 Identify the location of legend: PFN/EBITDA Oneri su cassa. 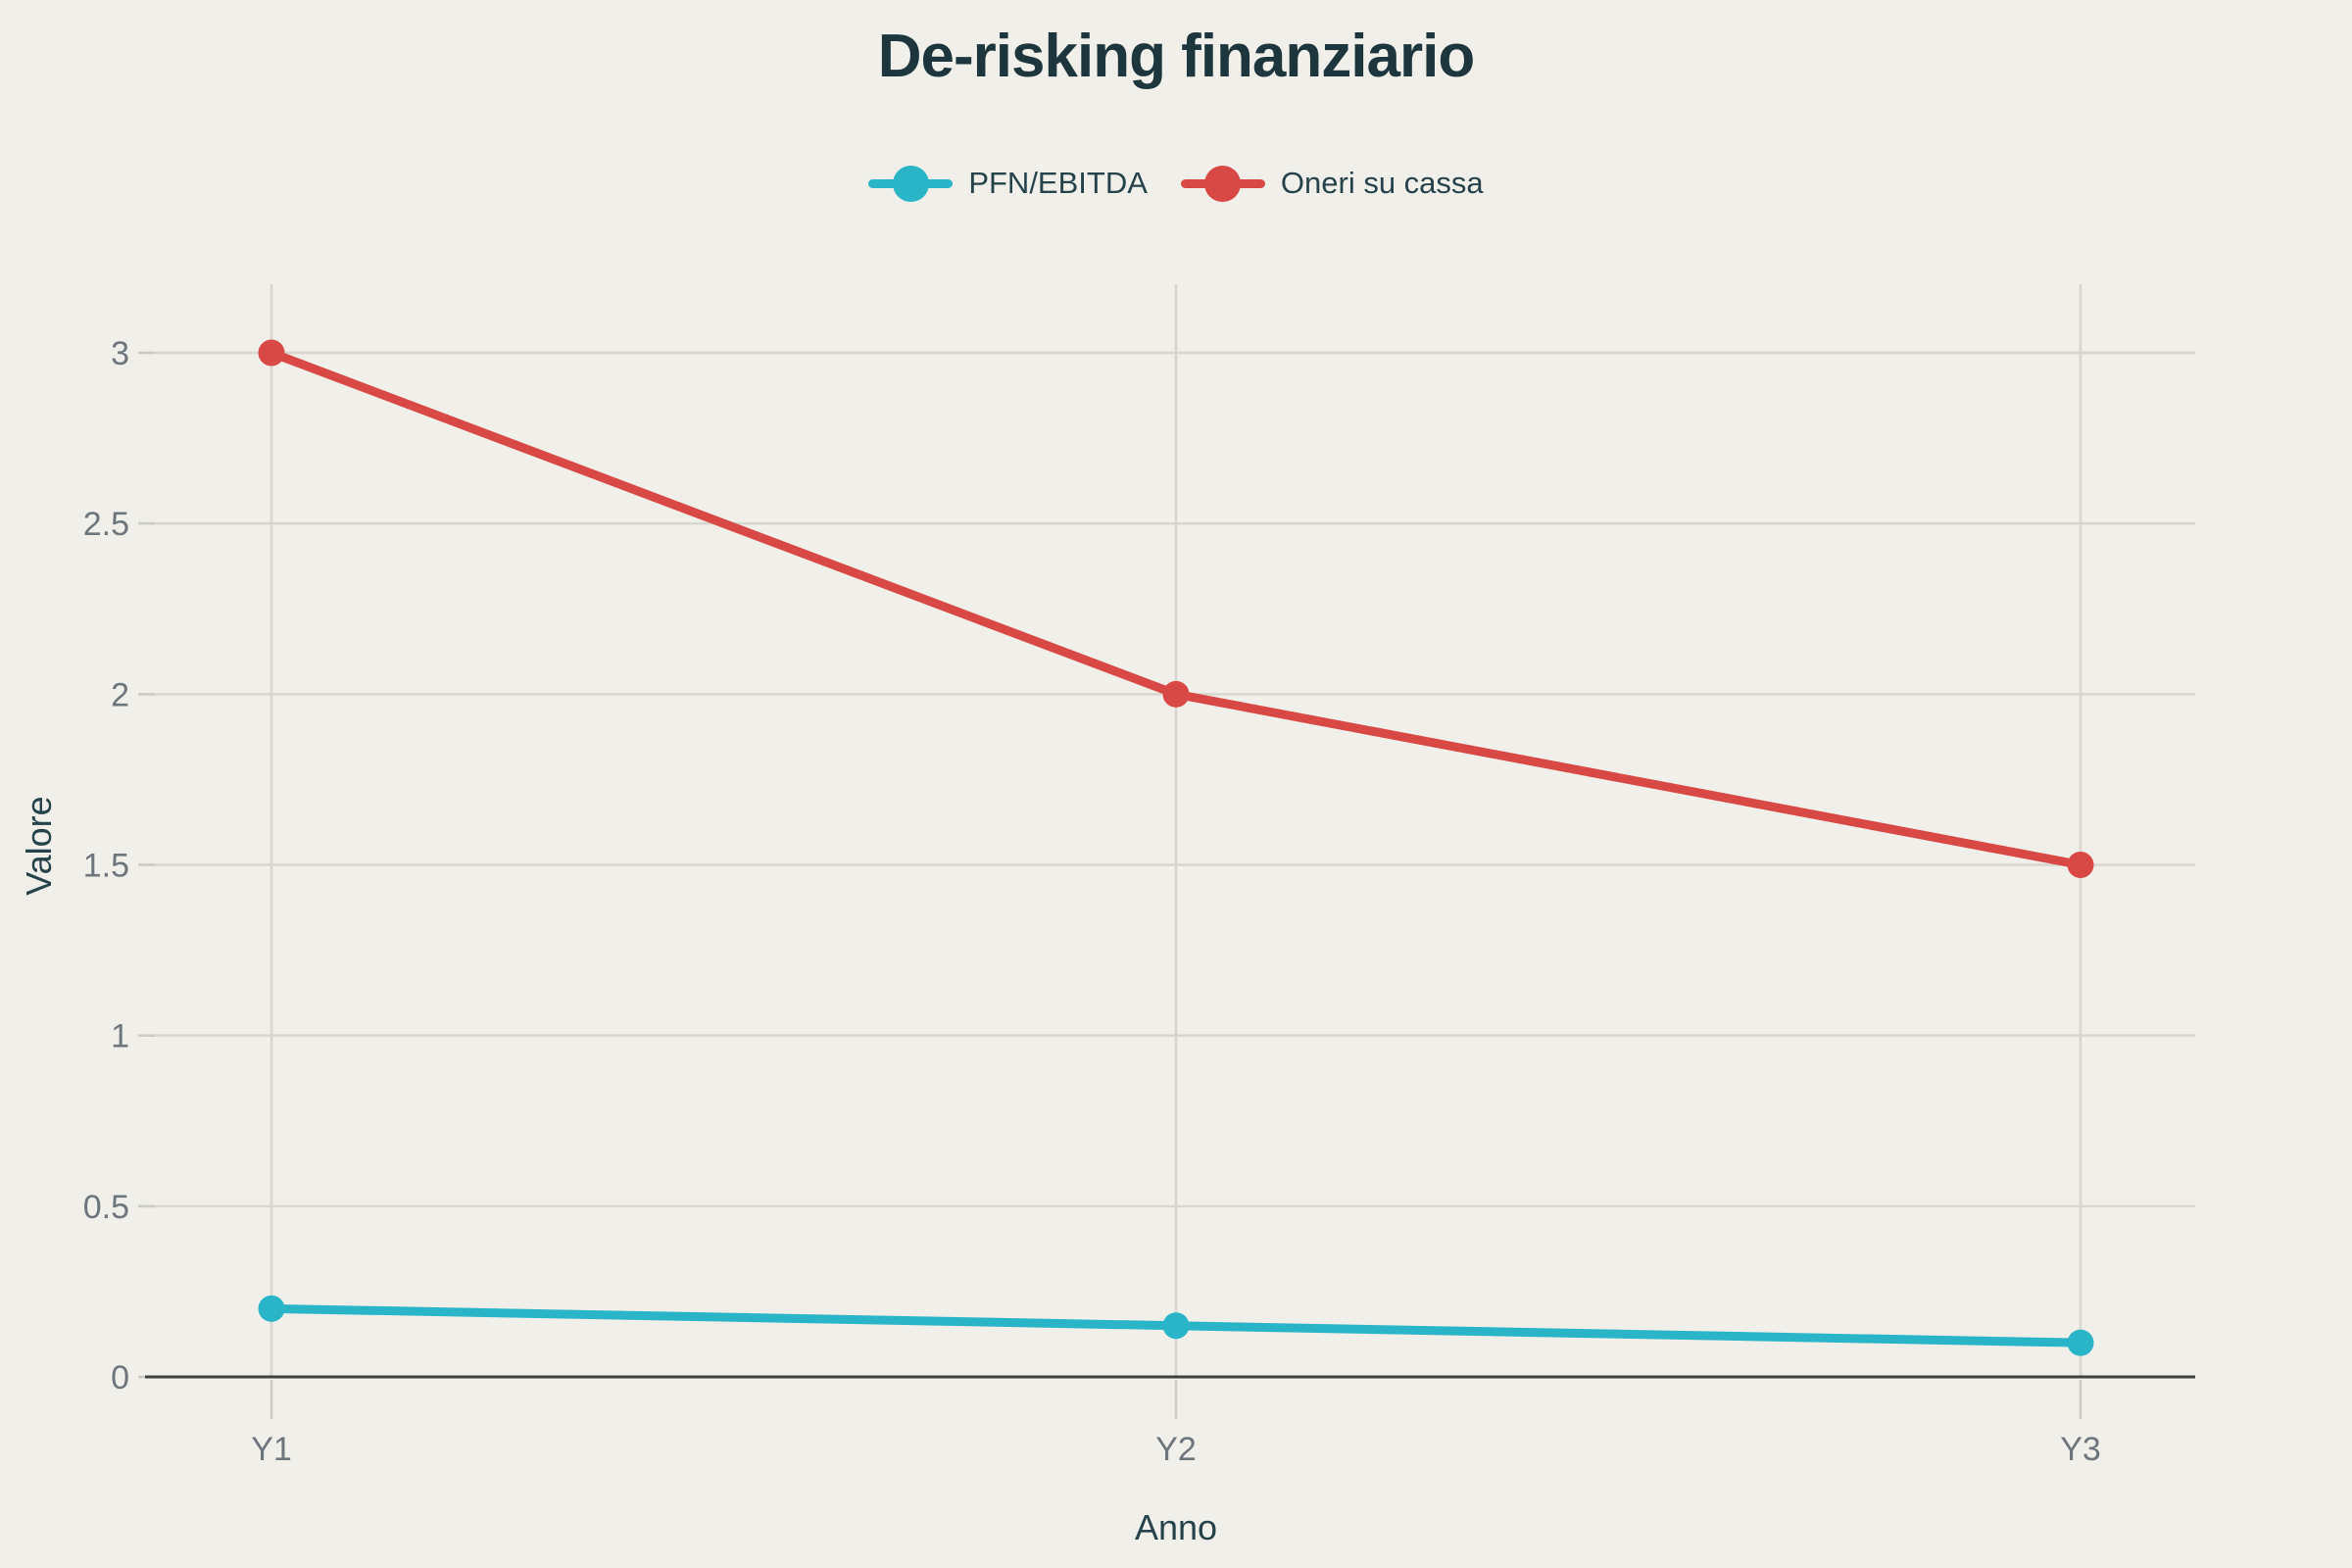
(1176, 183).